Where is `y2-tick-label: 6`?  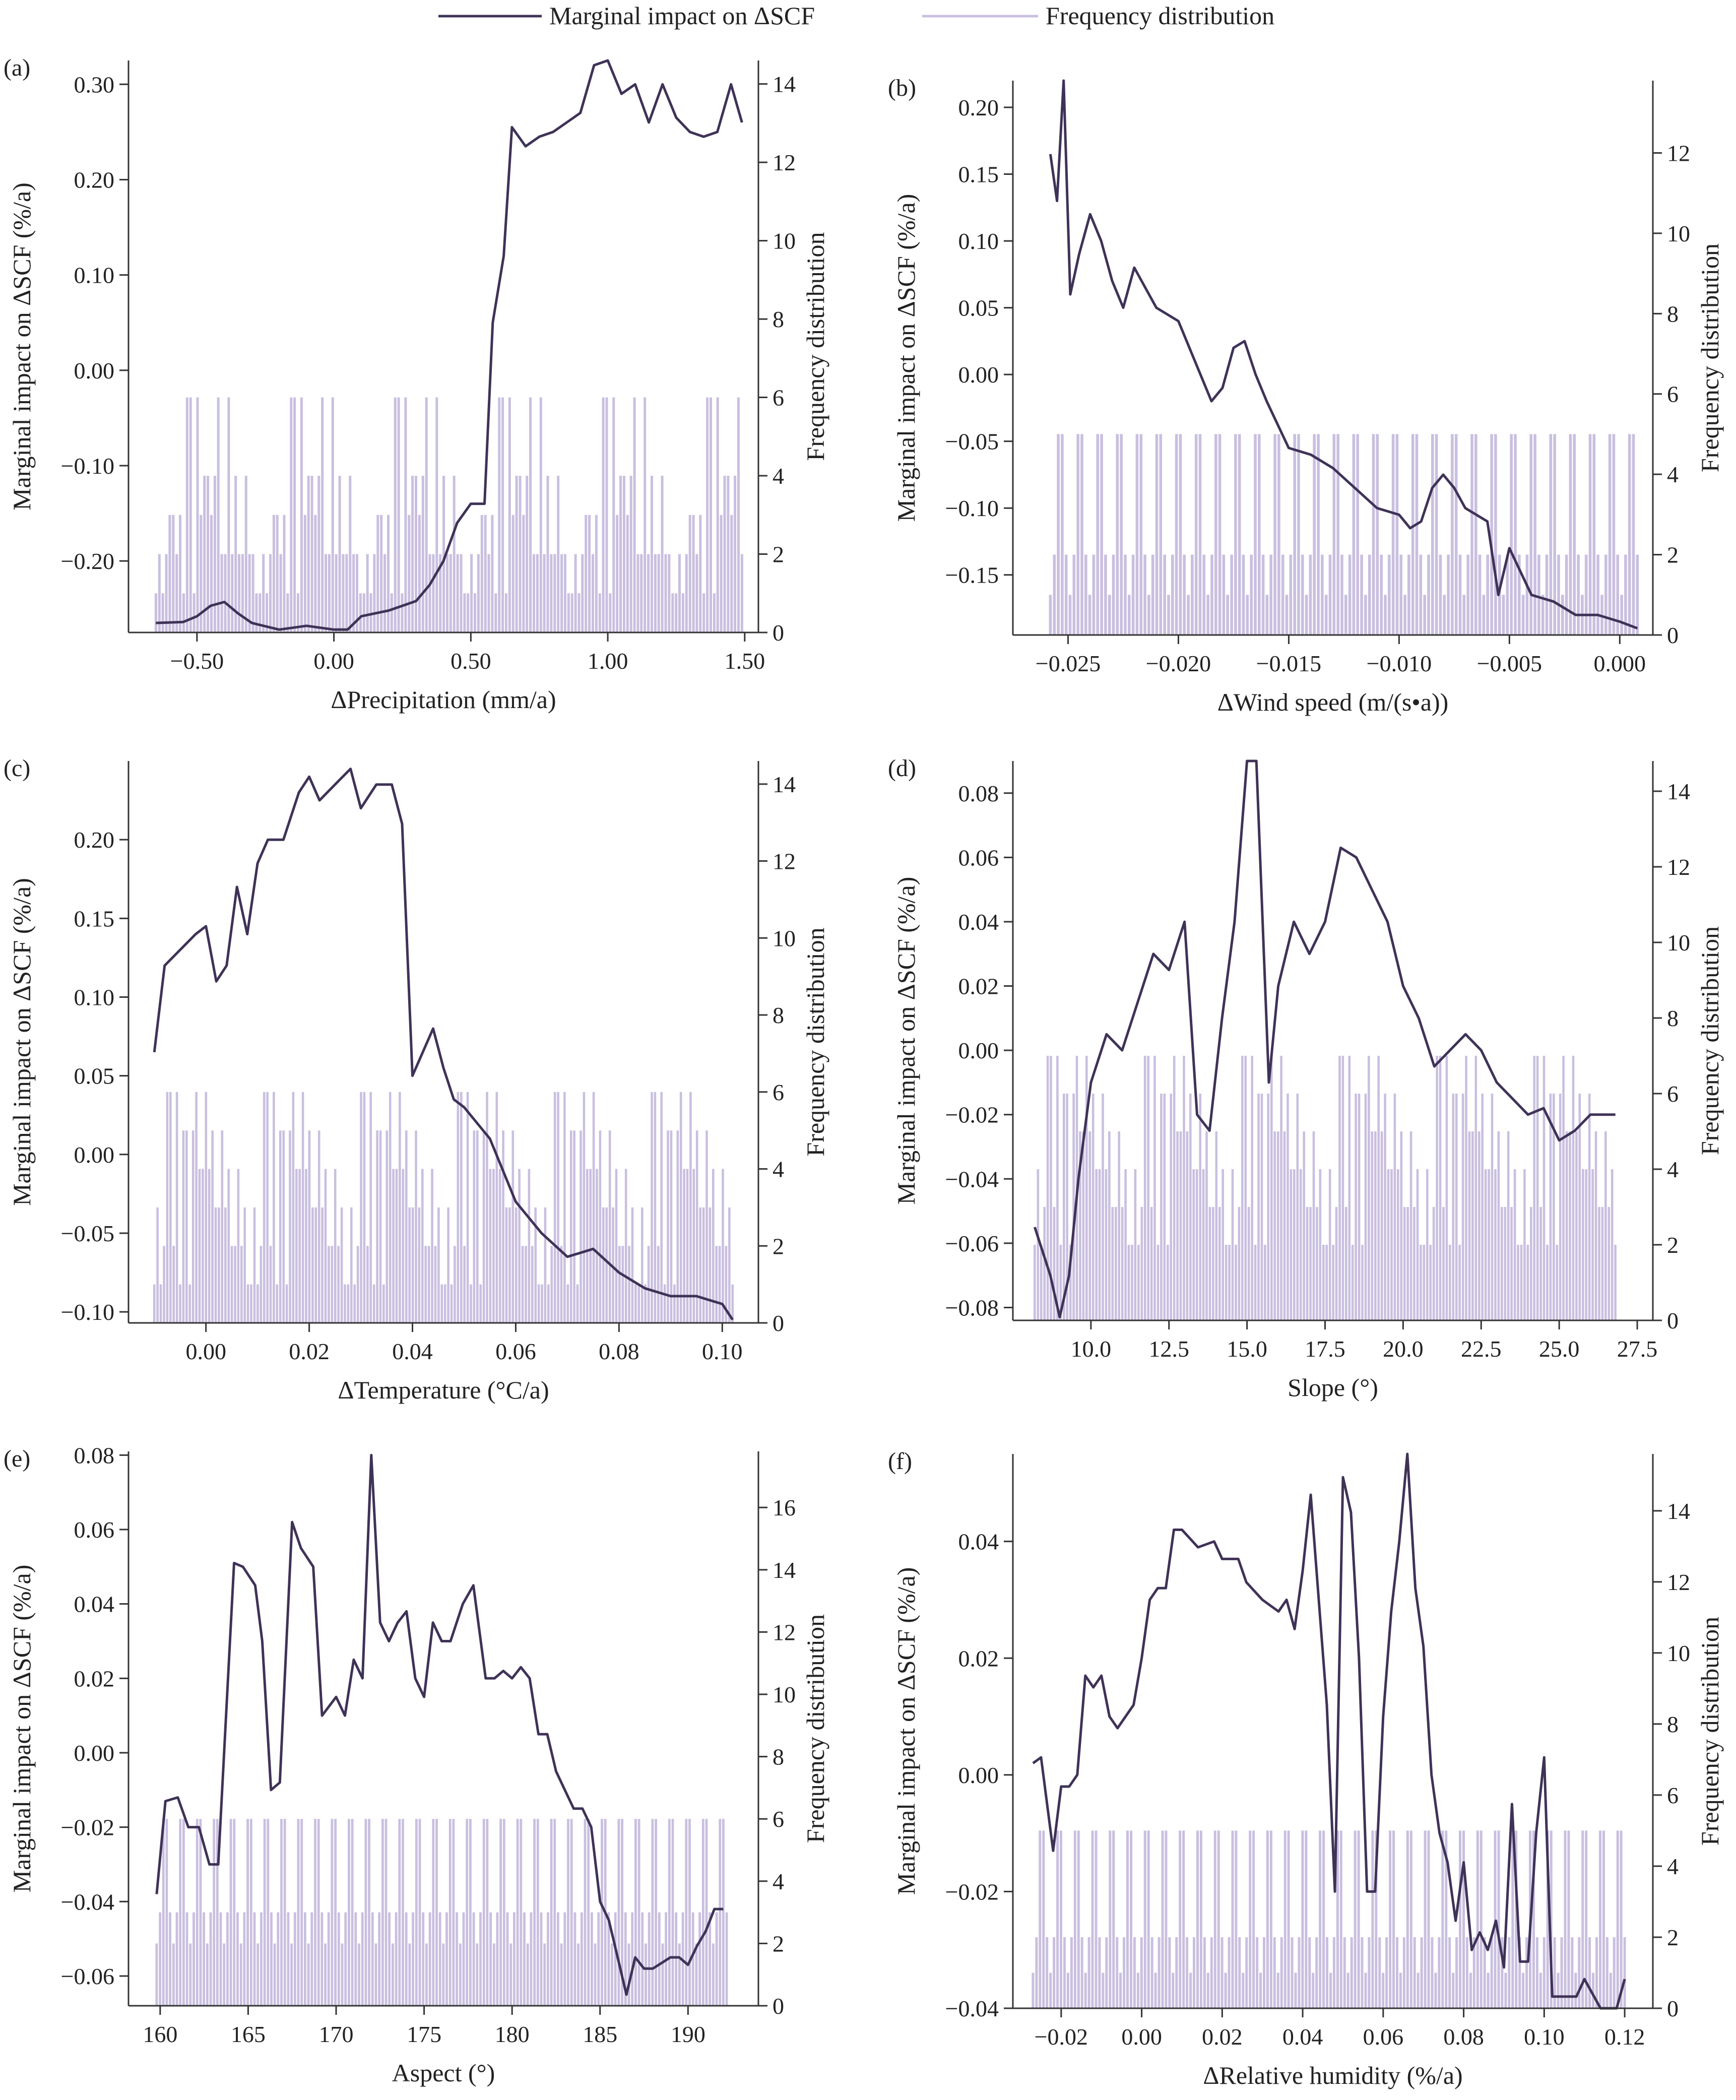 y2-tick-label: 6 is located at coordinates (778, 398).